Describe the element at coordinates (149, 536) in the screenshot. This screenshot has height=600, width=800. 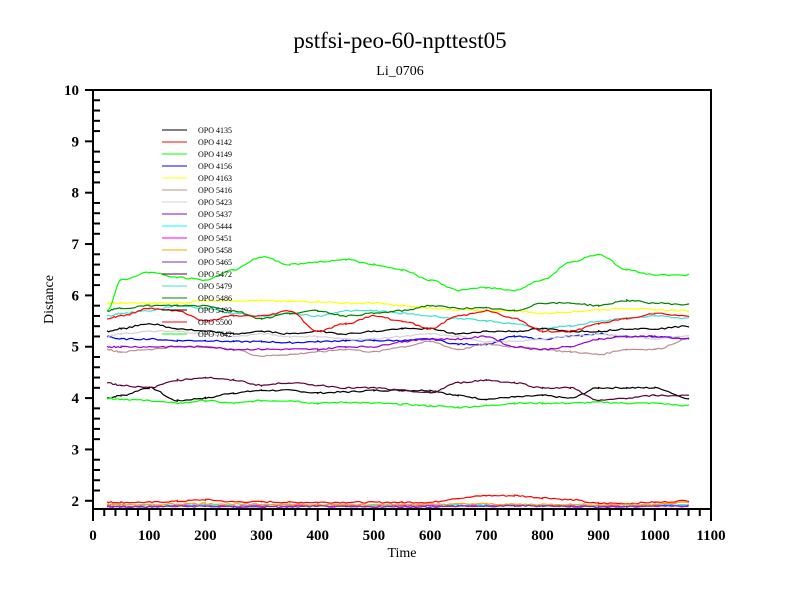
I see `x-tick-label: 100` at that location.